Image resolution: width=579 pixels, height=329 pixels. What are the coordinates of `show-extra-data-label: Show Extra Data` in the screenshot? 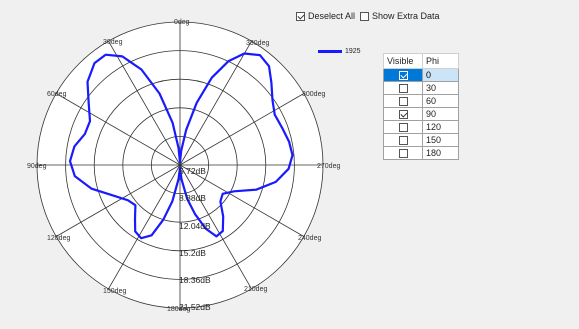 It's located at (406, 16).